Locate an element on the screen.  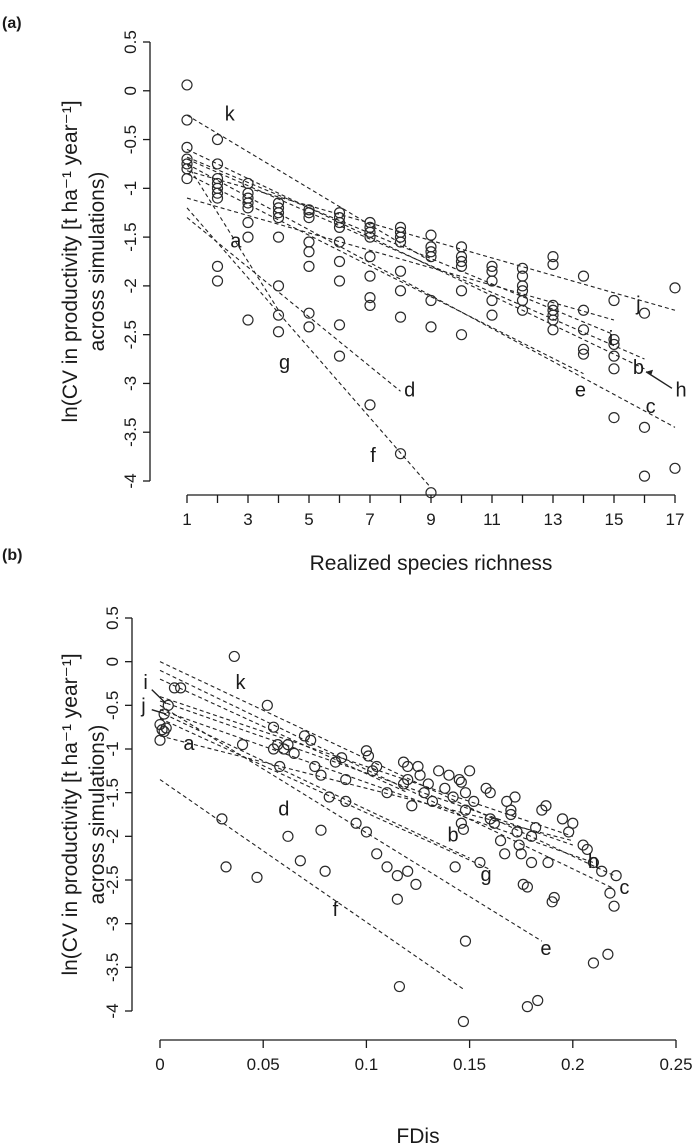
x-tick-label: 17 is located at coordinates (675, 519).